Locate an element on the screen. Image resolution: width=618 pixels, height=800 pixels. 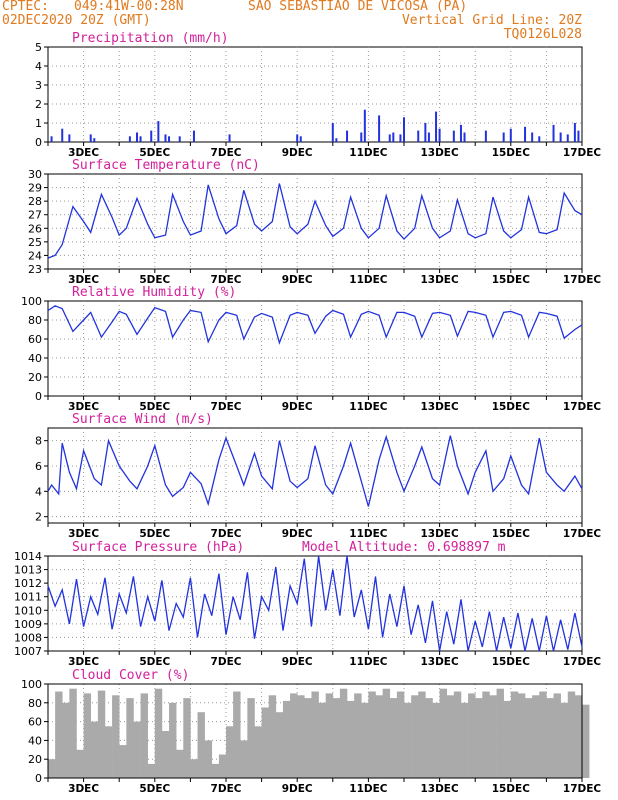
x-tick-label: 7DEC is located at coordinates (226, 407).